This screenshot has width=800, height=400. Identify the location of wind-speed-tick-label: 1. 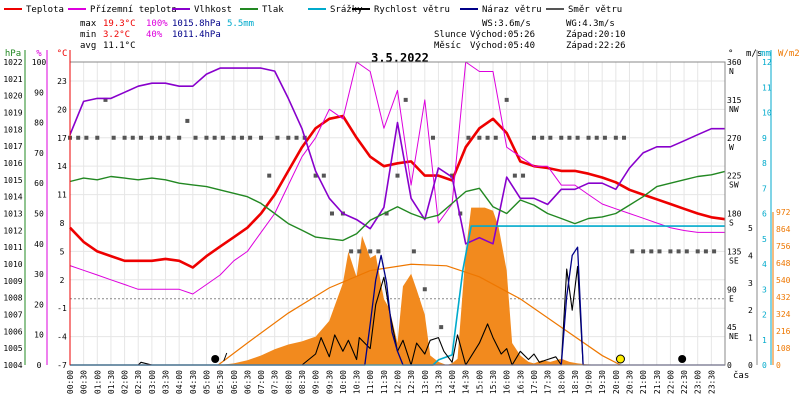
(750, 338).